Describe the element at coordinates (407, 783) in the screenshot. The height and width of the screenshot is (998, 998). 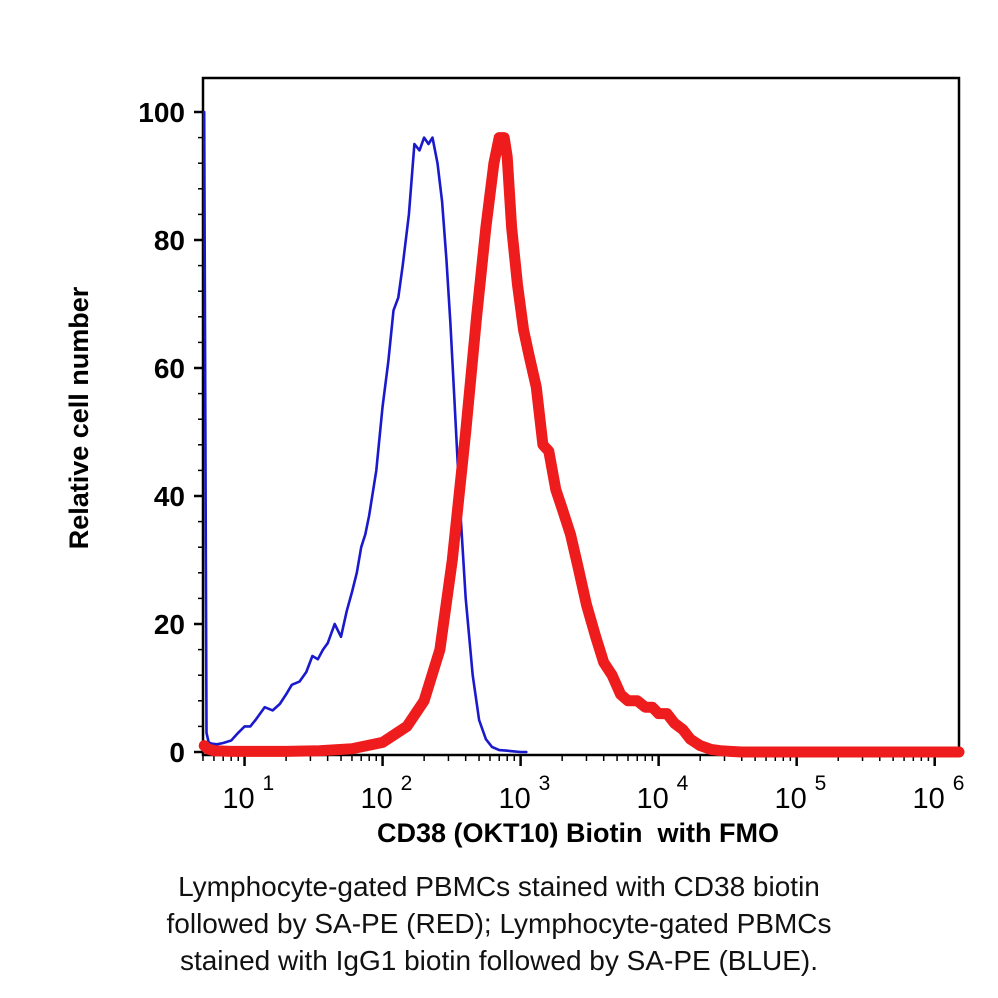
I see `x-tick-exponent: 2` at that location.